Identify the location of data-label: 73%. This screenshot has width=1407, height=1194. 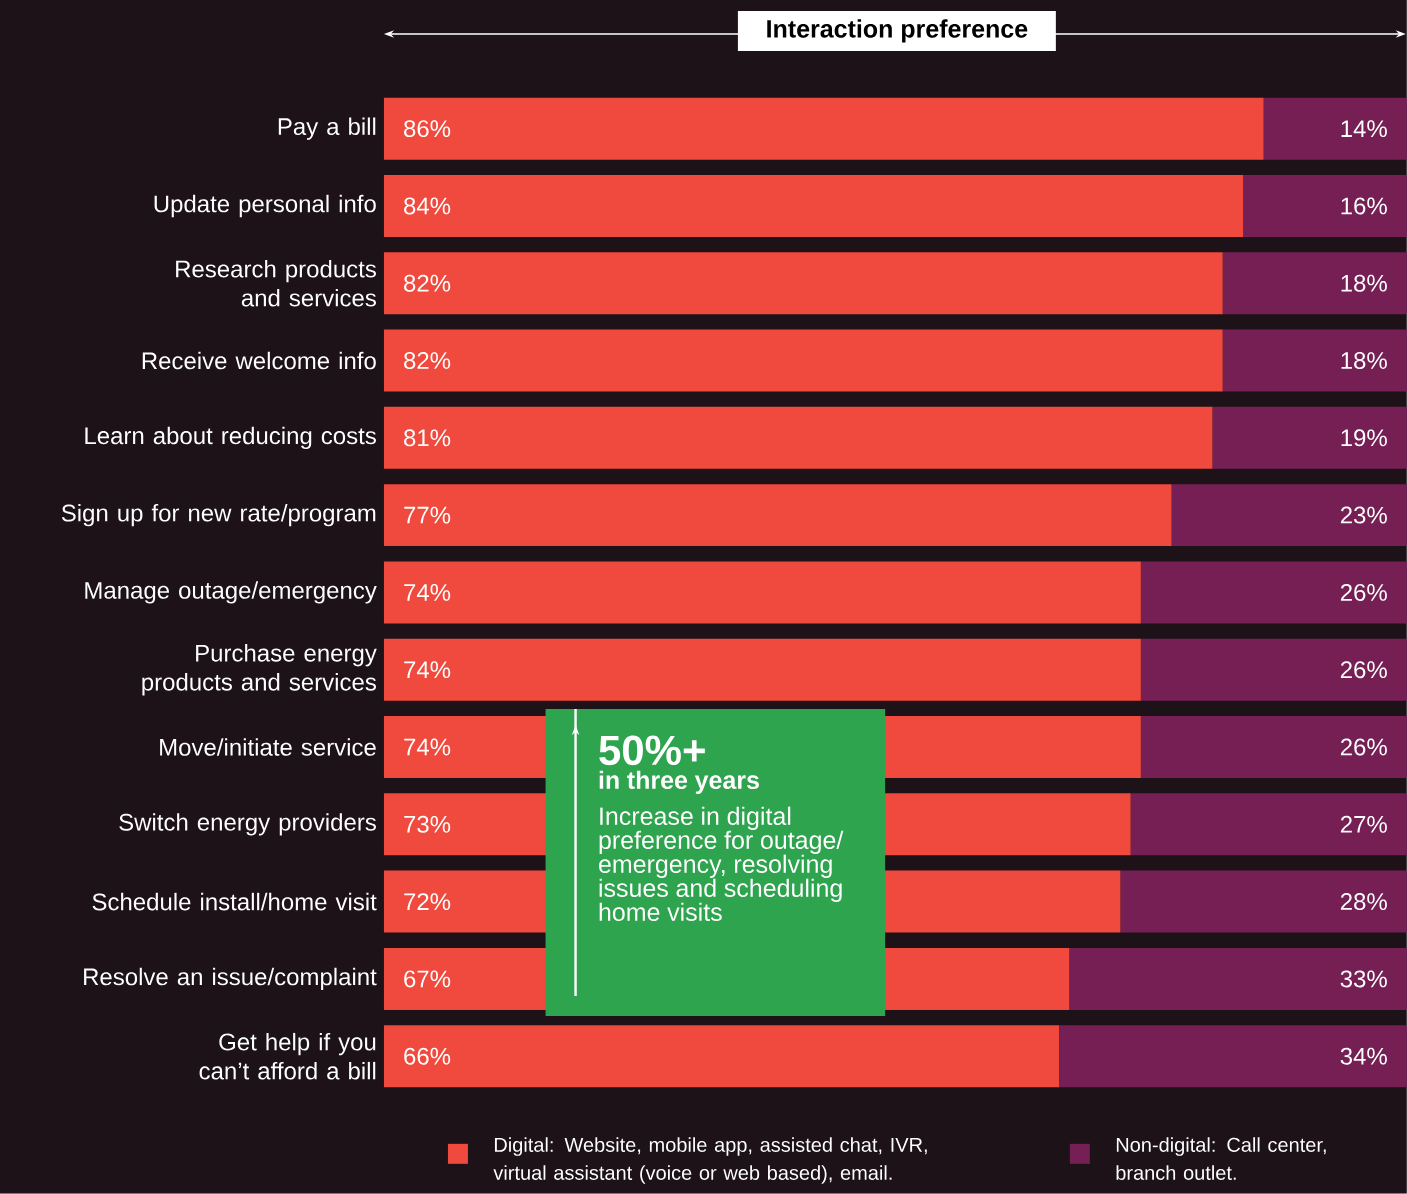
(427, 824).